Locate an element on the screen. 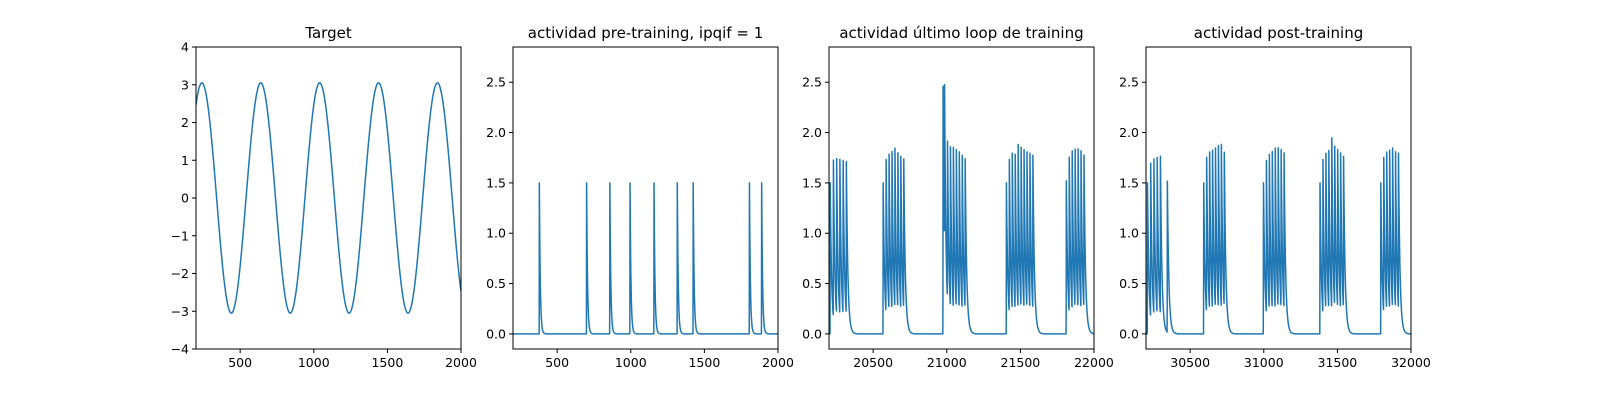 This screenshot has width=1600, height=400. x-tick-label: 32000 is located at coordinates (1411, 362).